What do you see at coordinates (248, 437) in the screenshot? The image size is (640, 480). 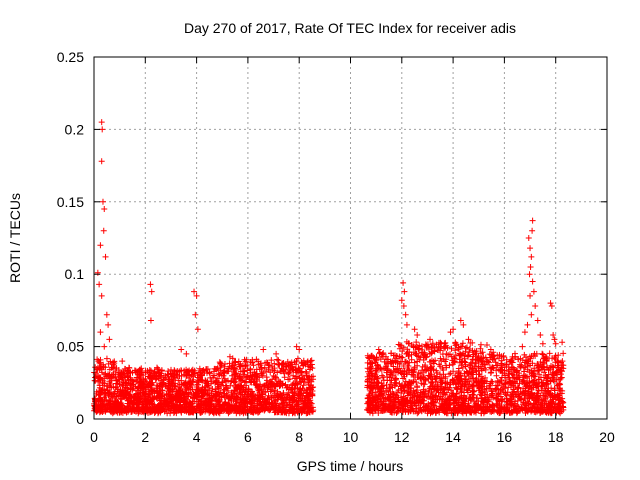 I see `x-tick-label: 6` at bounding box center [248, 437].